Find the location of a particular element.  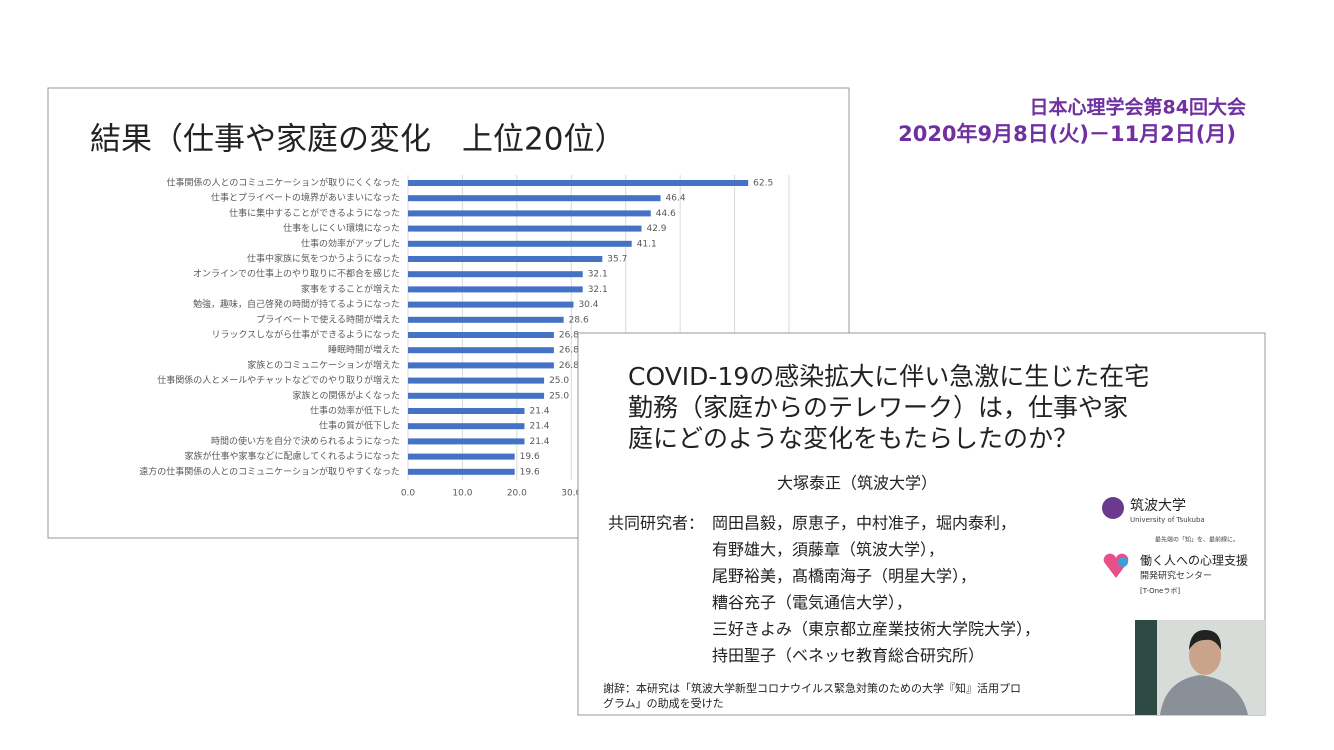

y-tick-label: 仕事に集中することができるようになった is located at coordinates (314, 213).